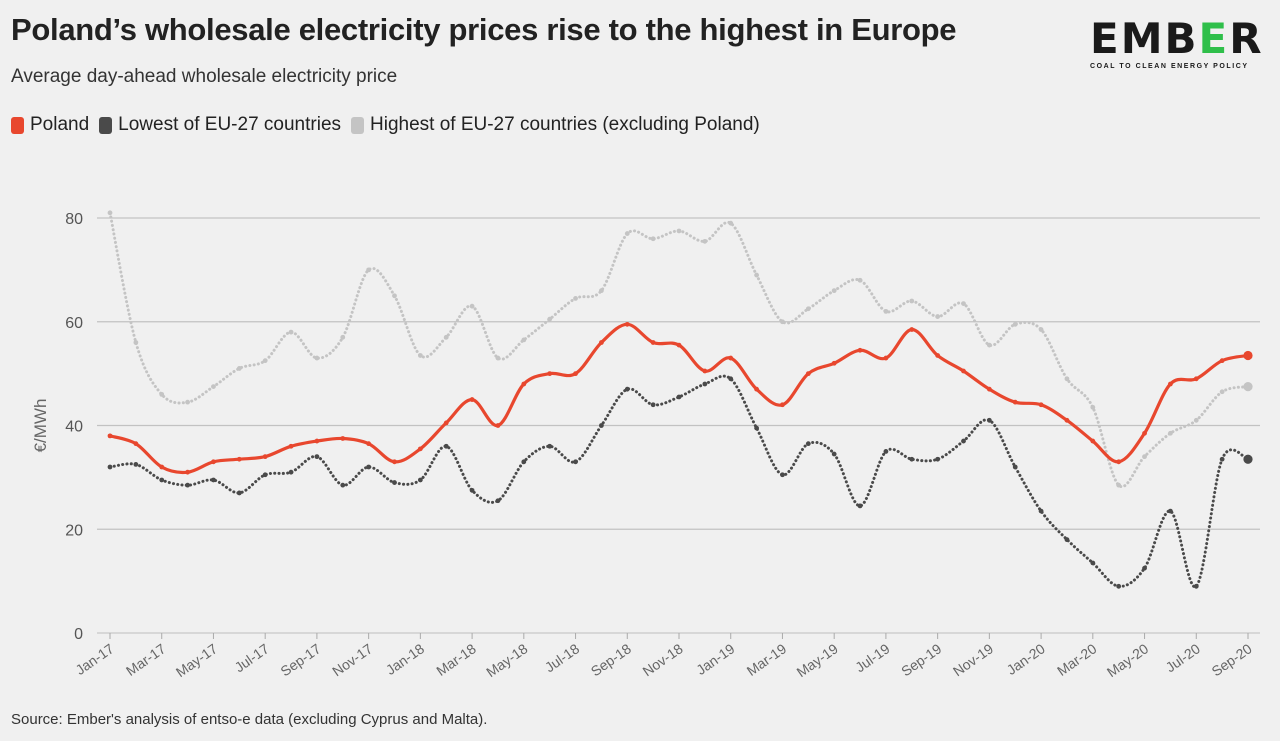 The width and height of the screenshot is (1280, 741). What do you see at coordinates (817, 660) in the screenshot?
I see `x-tick-label: May-19` at bounding box center [817, 660].